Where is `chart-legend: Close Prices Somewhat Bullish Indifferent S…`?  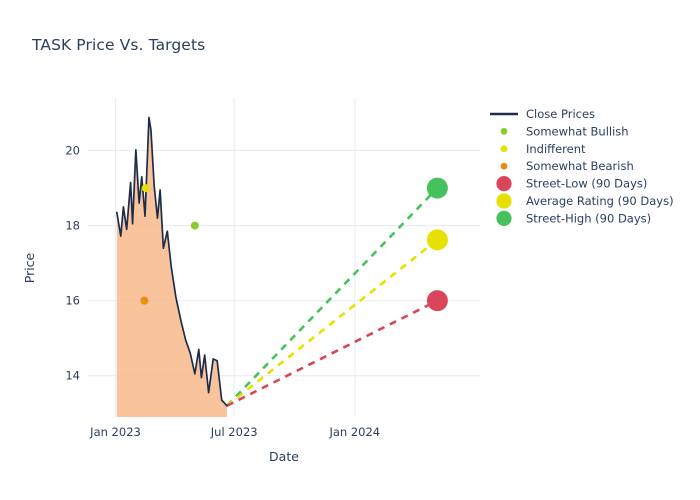 chart-legend: Close Prices Somewhat Bullish Indifferent S… is located at coordinates (582, 166).